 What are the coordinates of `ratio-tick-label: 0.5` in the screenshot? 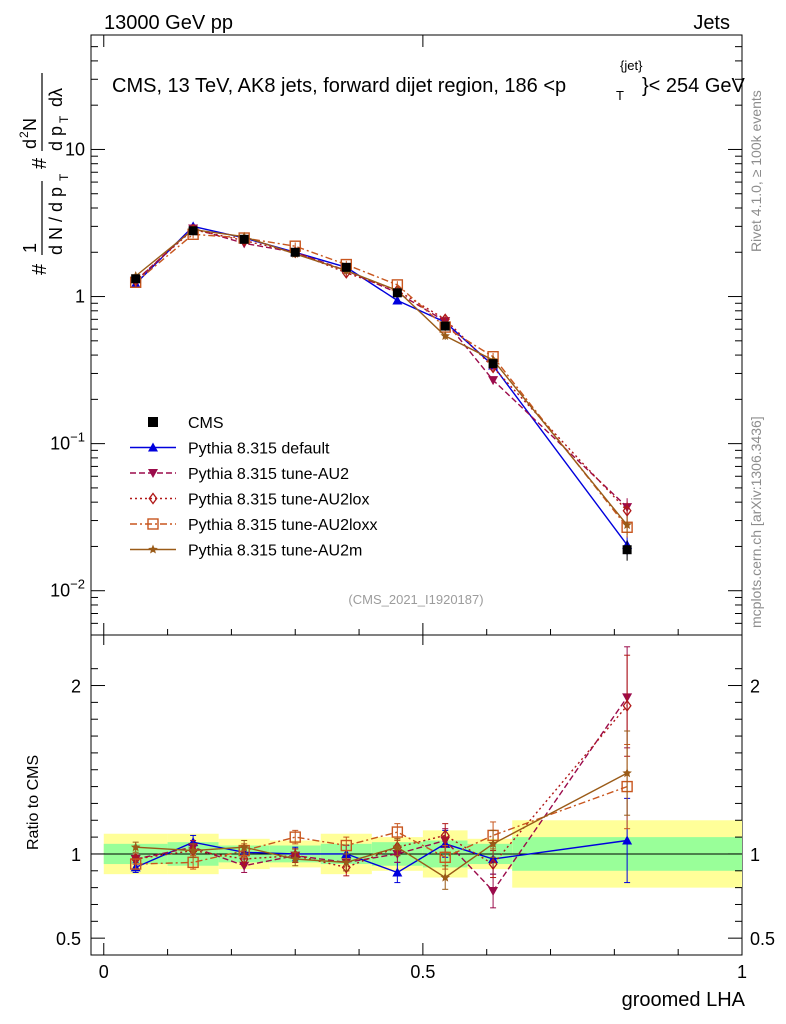 It's located at (68, 939).